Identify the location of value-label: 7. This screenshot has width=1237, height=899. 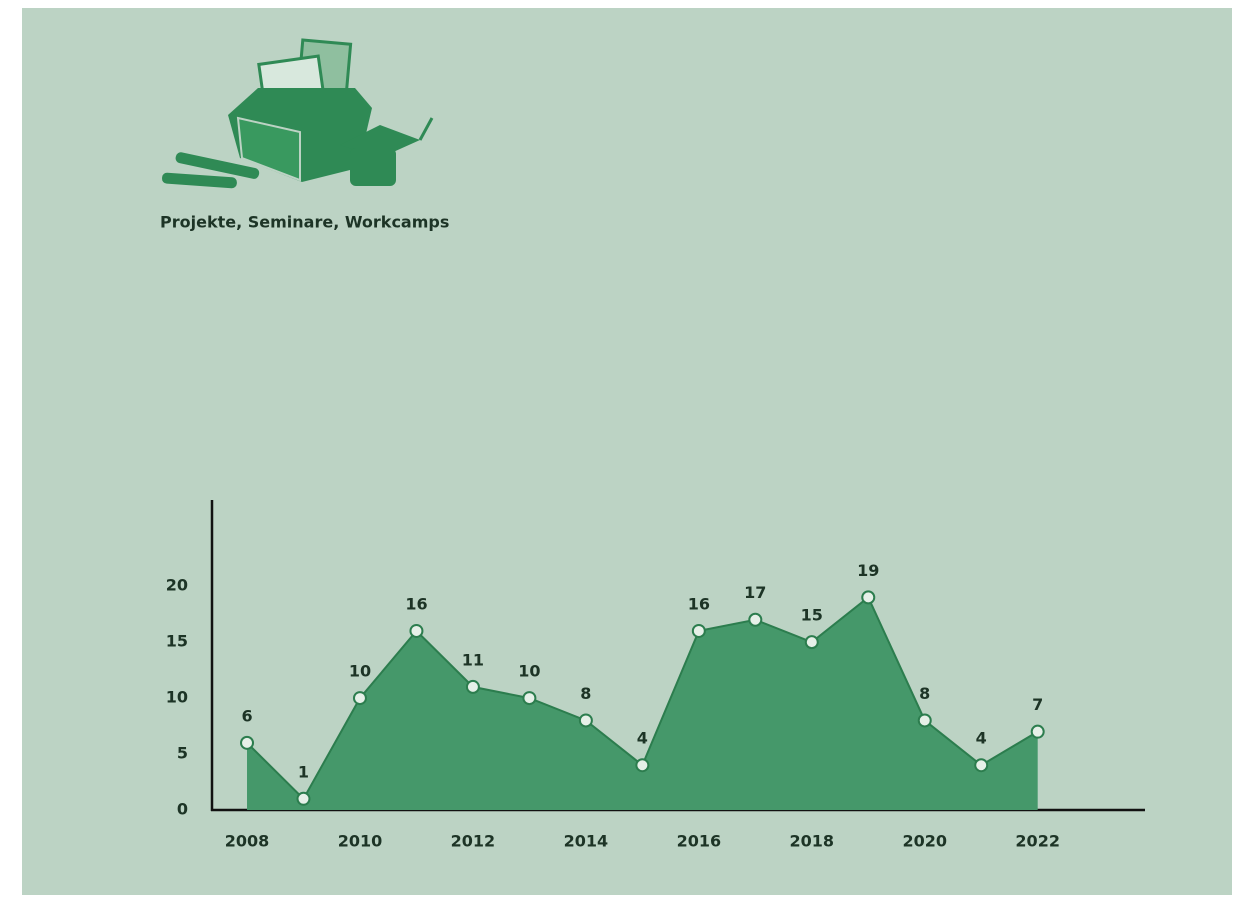
(1037, 704).